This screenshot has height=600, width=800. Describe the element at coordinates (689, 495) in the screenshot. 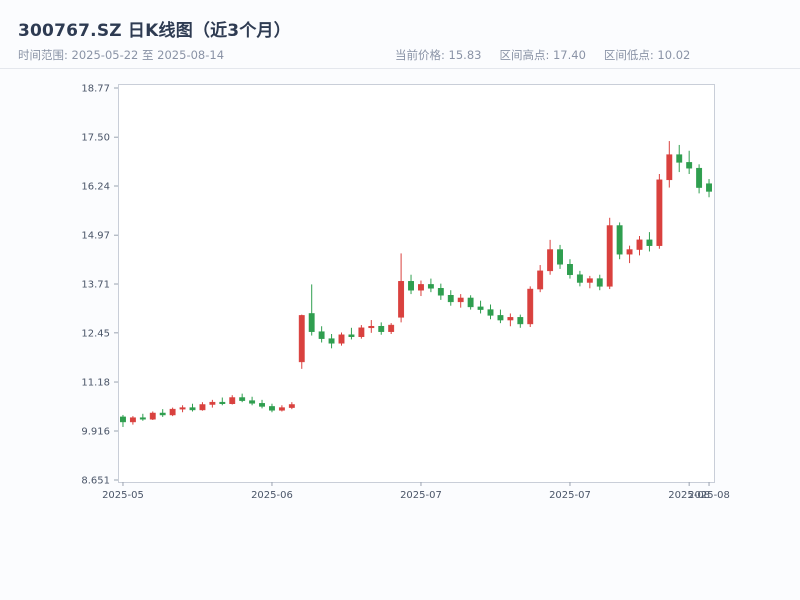

I see `x-tick-label: 2025-08` at that location.